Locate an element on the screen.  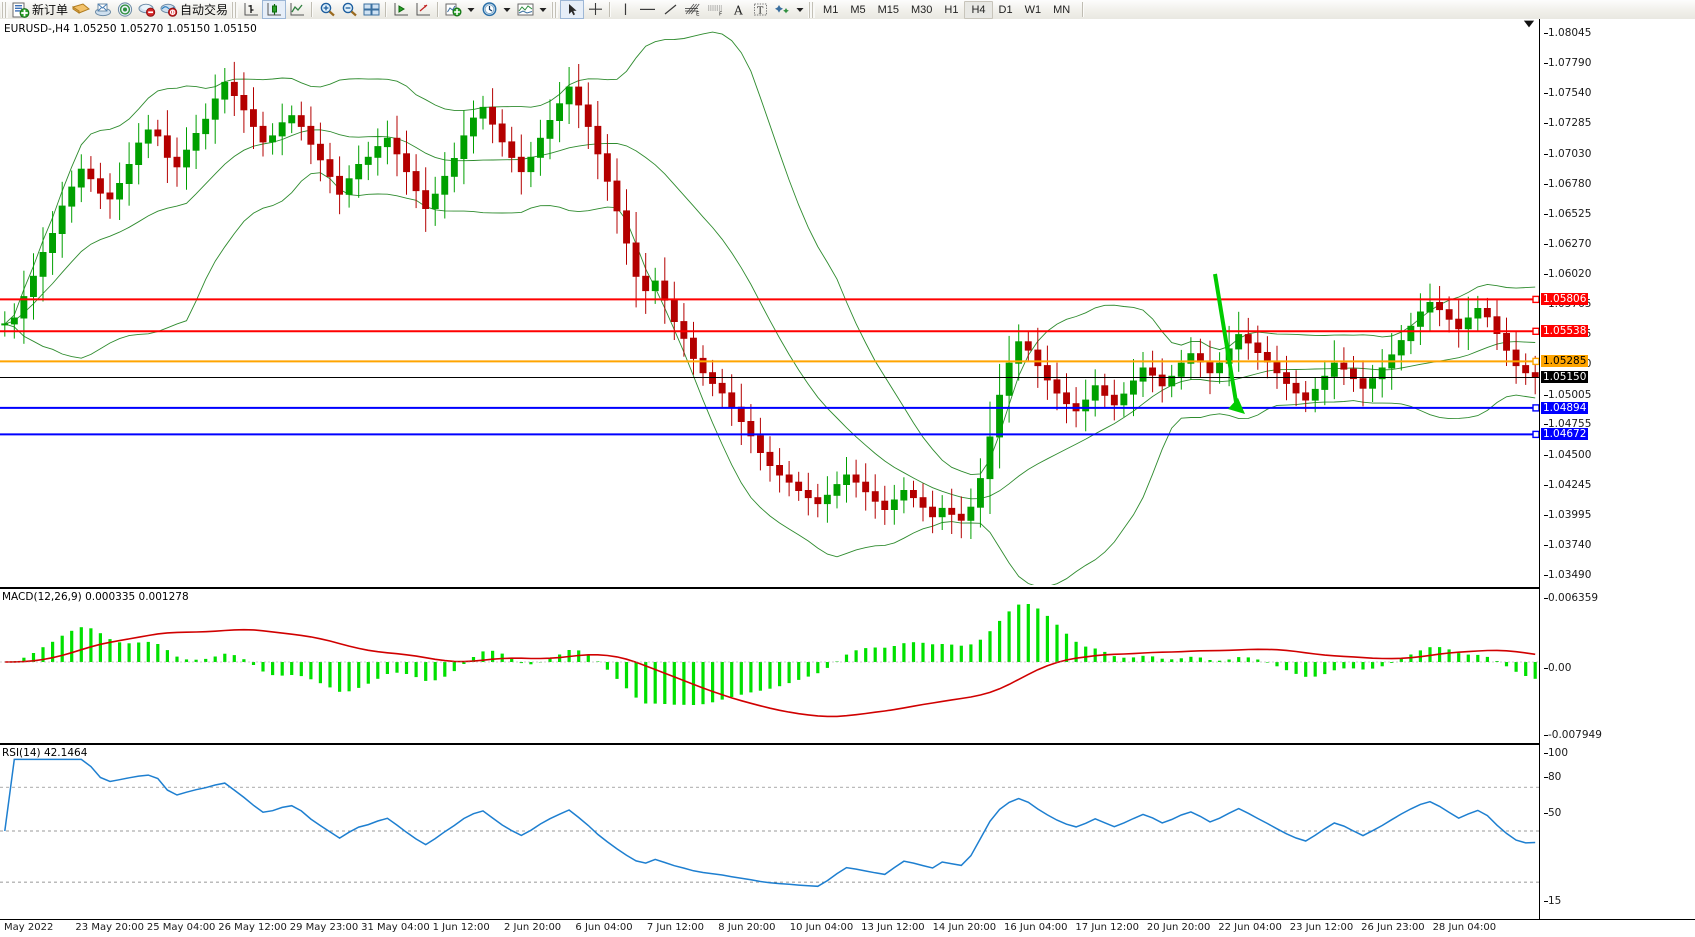
templates-dropdown is located at coordinates (543, 9).